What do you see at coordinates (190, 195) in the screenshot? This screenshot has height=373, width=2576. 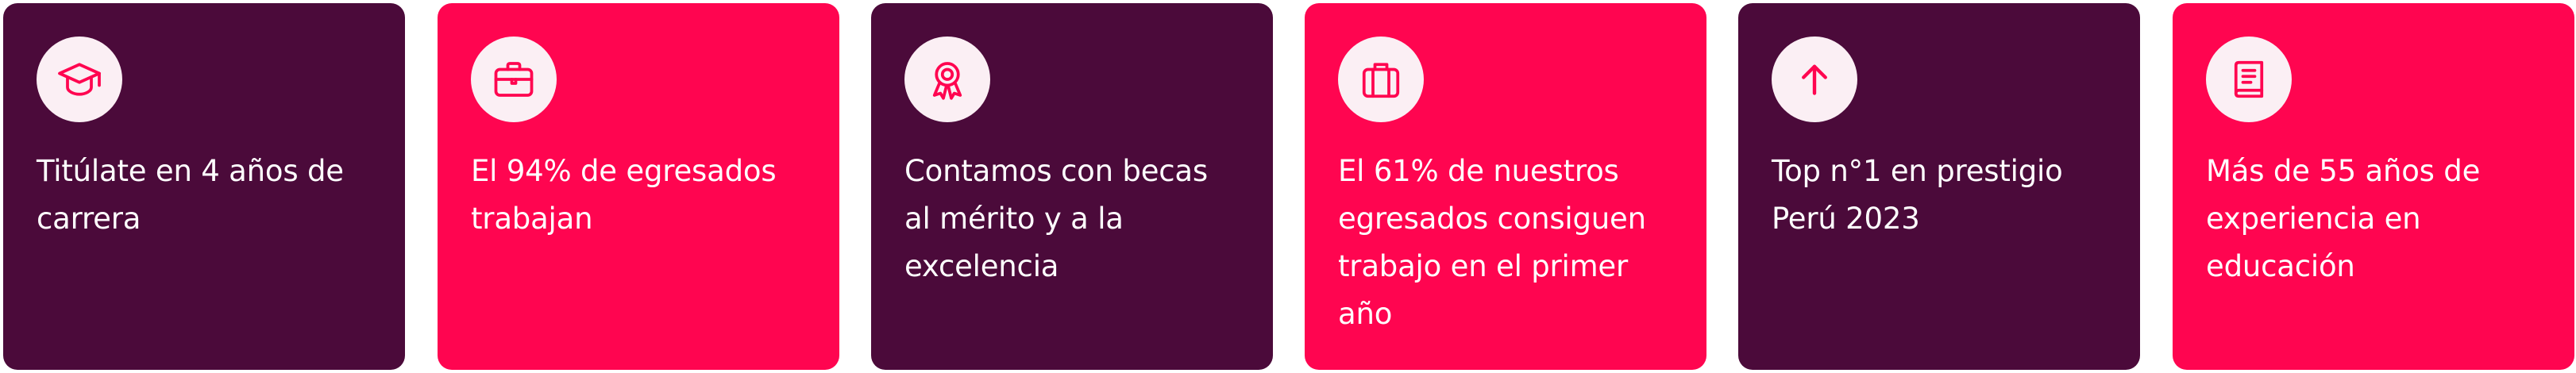 I see `feature-text: Titúlate en 4 años de carrera` at bounding box center [190, 195].